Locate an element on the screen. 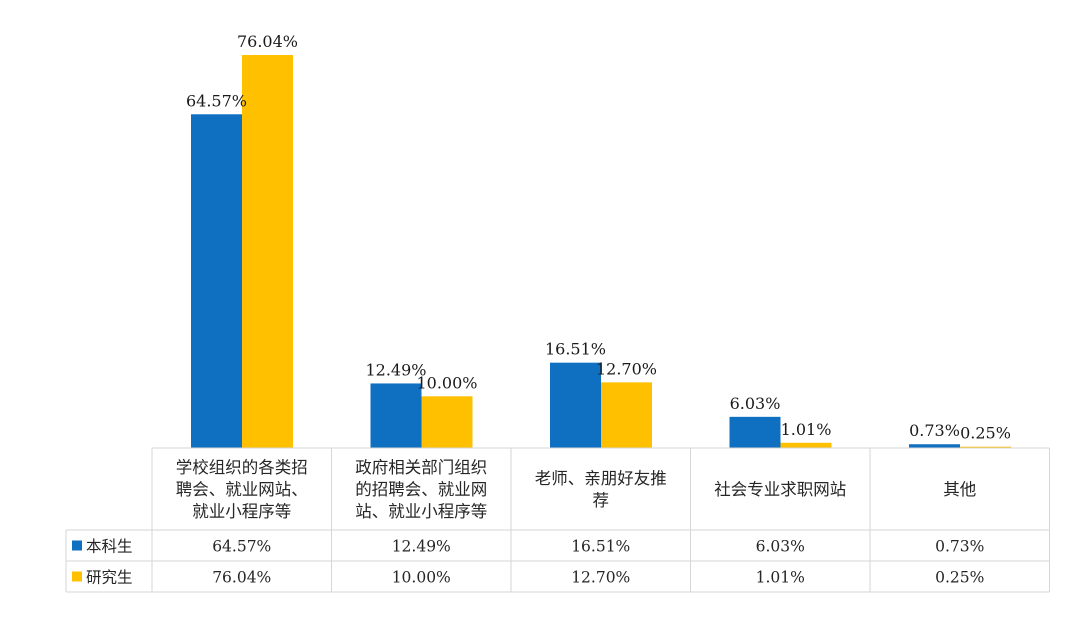  category-label-2: 老师、亲朋好友推荐 is located at coordinates (601, 489).